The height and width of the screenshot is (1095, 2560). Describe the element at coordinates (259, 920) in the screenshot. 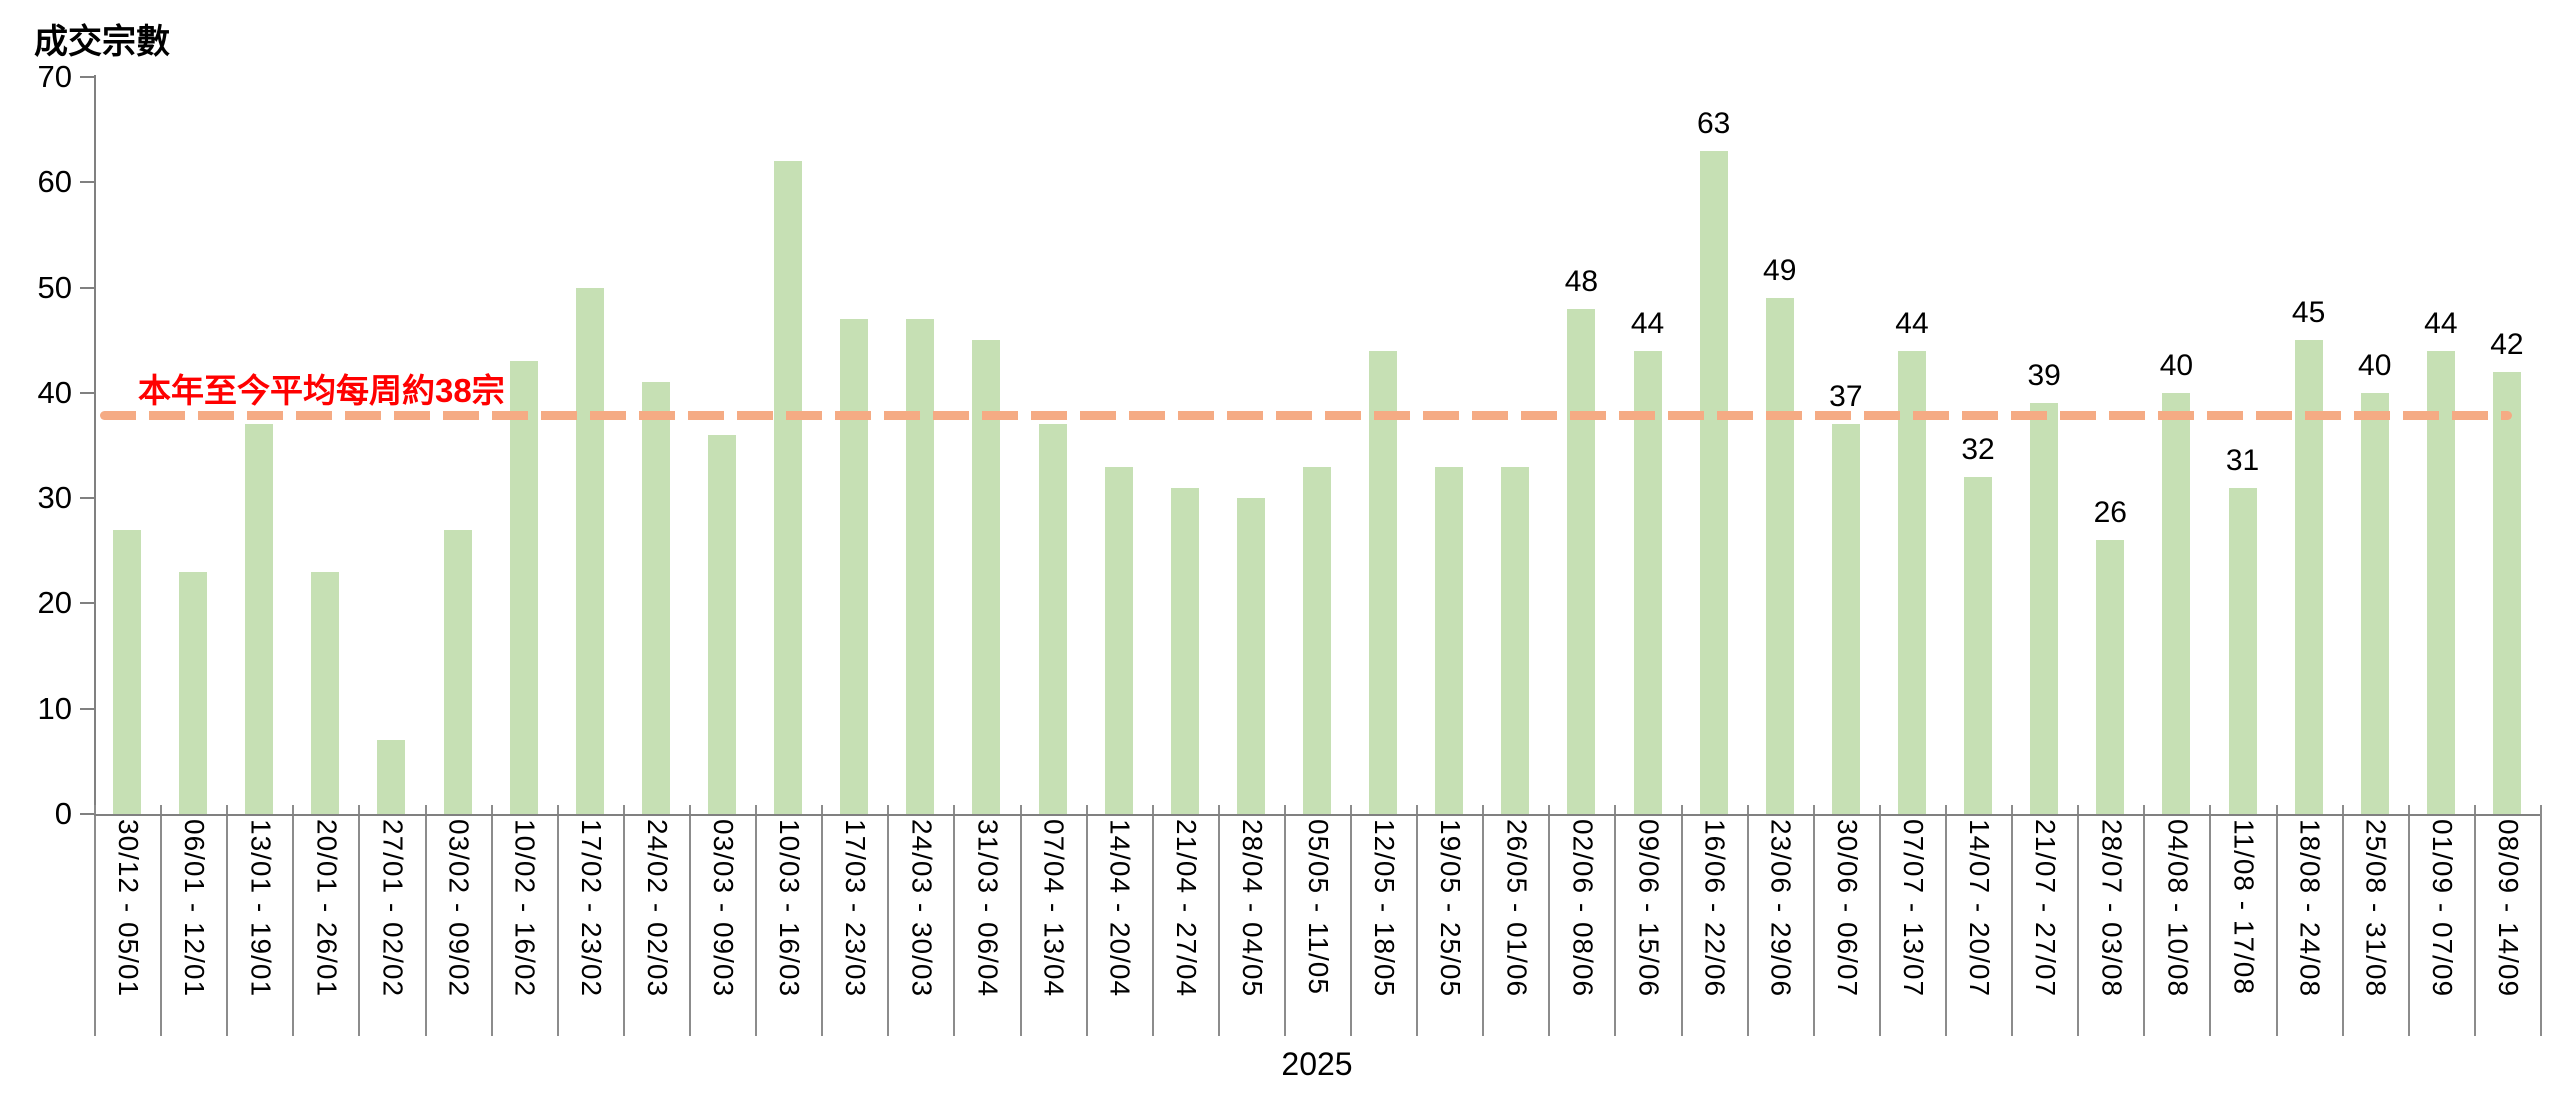

I see `x-axis-category-cell: 13/01 - 19/01` at that location.